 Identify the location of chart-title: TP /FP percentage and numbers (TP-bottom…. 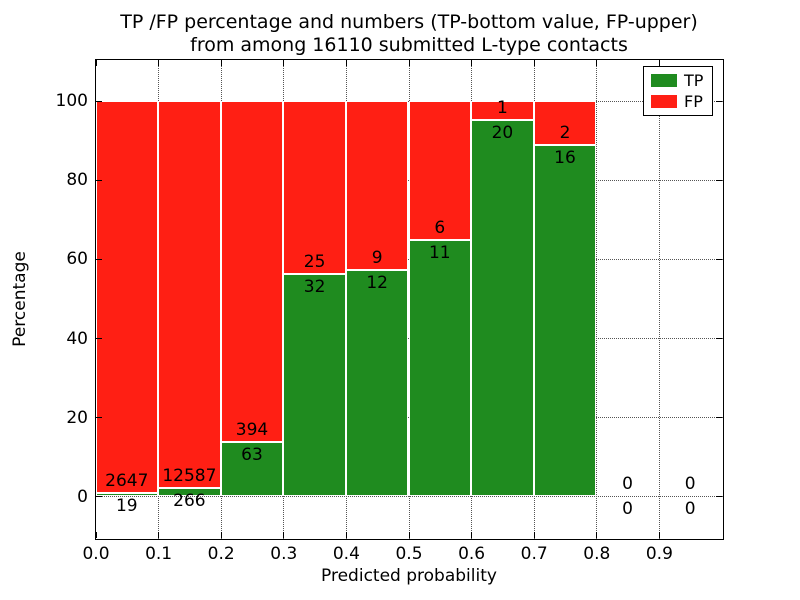
(409, 34).